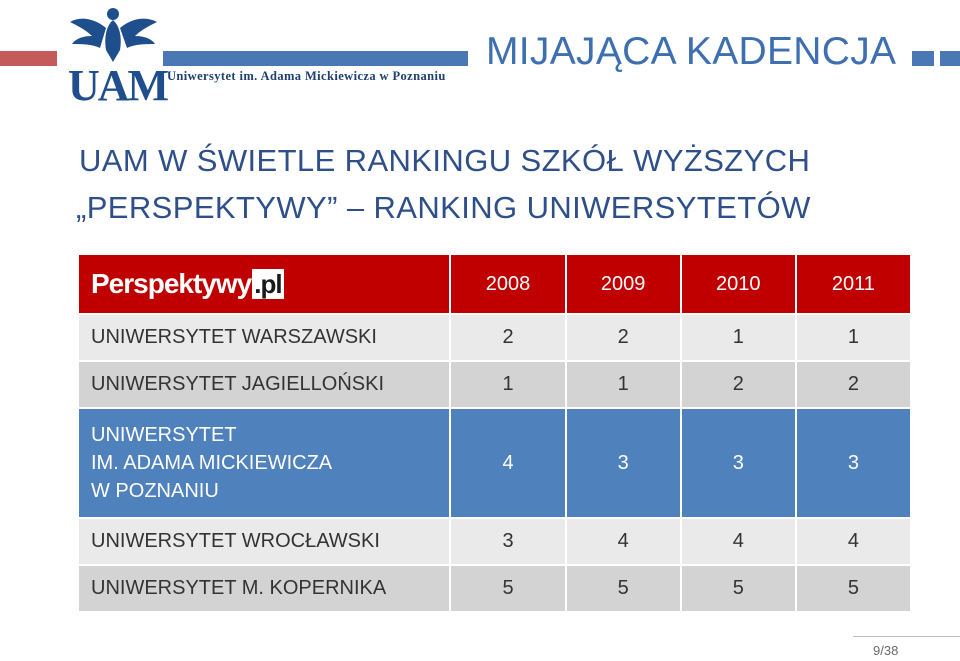 The height and width of the screenshot is (661, 960). What do you see at coordinates (950, 58) in the screenshot?
I see `header-bar-right-end` at bounding box center [950, 58].